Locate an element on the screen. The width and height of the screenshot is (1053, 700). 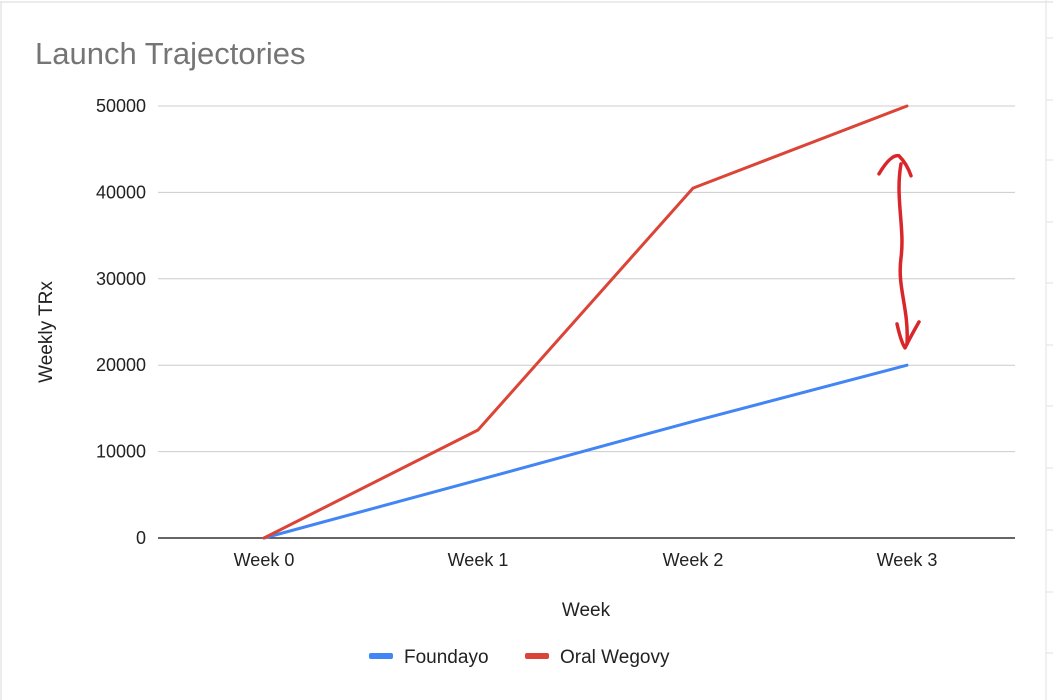
y-tick-label: 50000 is located at coordinates (121, 106).